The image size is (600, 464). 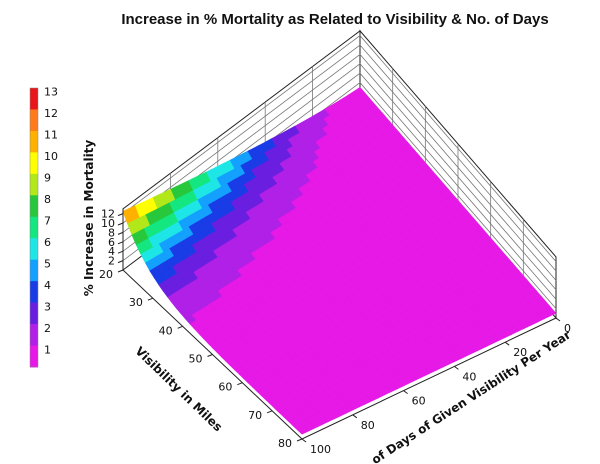 What do you see at coordinates (47, 285) in the screenshot?
I see `colorbar-label: 4` at bounding box center [47, 285].